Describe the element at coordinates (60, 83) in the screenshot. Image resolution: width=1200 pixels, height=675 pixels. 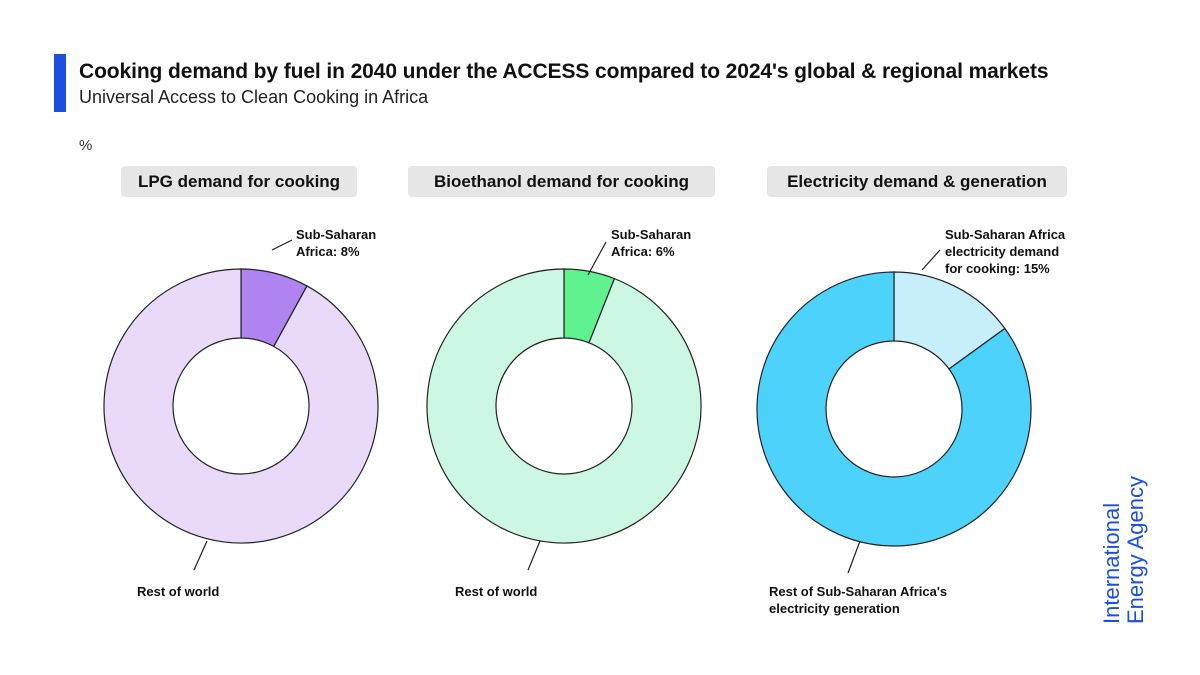
I see `title-accent-bar` at that location.